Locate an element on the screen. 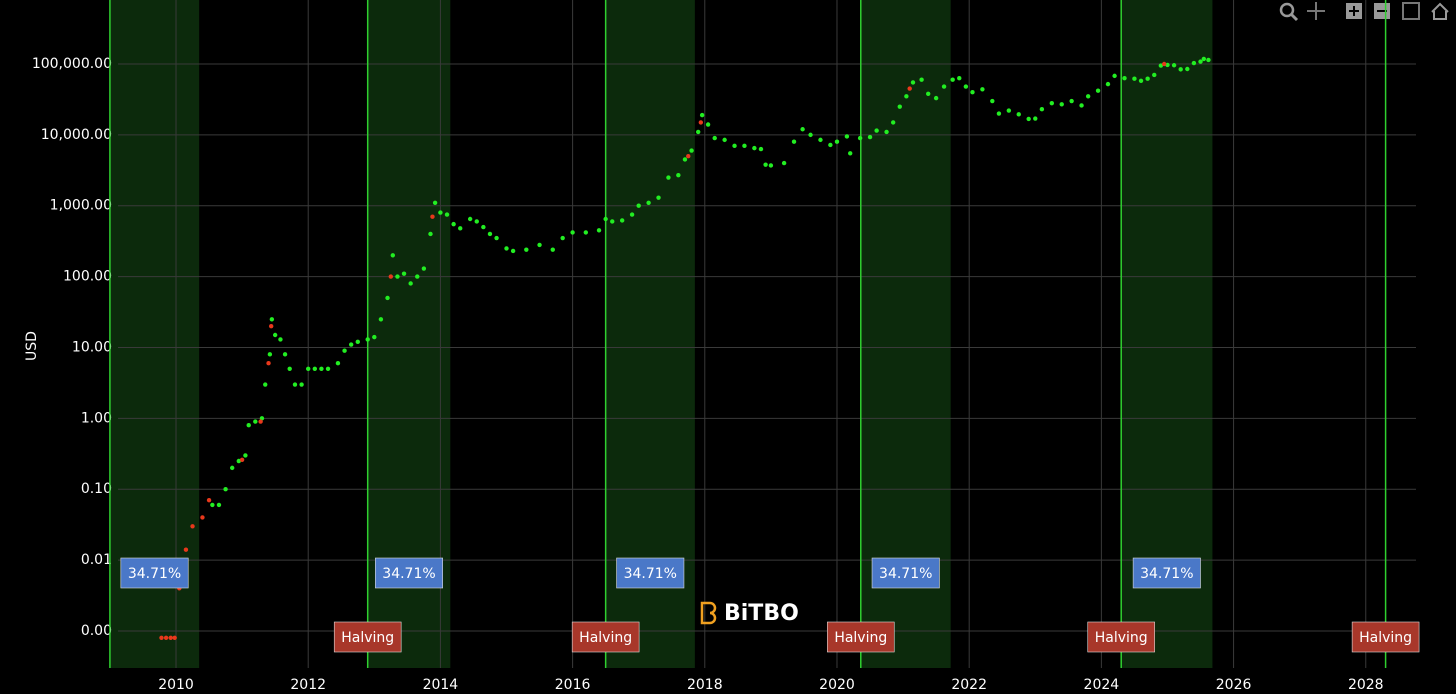 This screenshot has height=694, width=1456. y-tick-label: 0.00 is located at coordinates (96, 631).